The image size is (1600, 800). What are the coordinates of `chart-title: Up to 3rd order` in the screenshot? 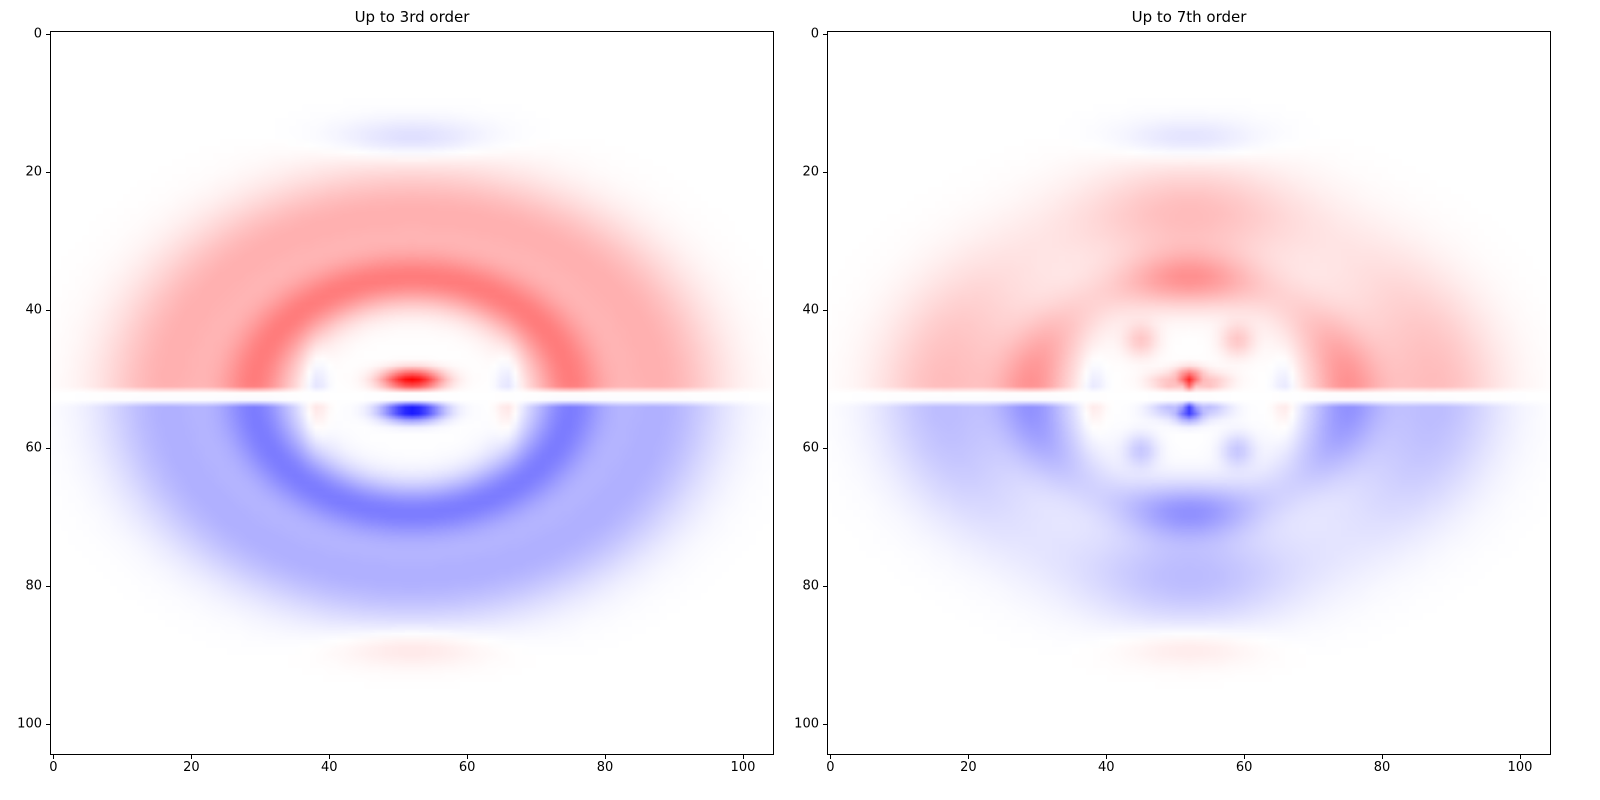 It's located at (412, 17).